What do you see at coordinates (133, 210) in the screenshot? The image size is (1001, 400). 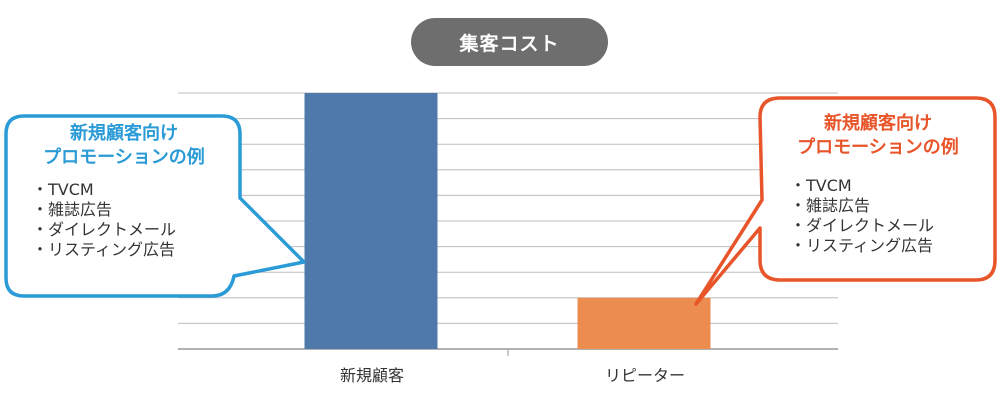 I see `callout-new-item: 雑誌広告` at bounding box center [133, 210].